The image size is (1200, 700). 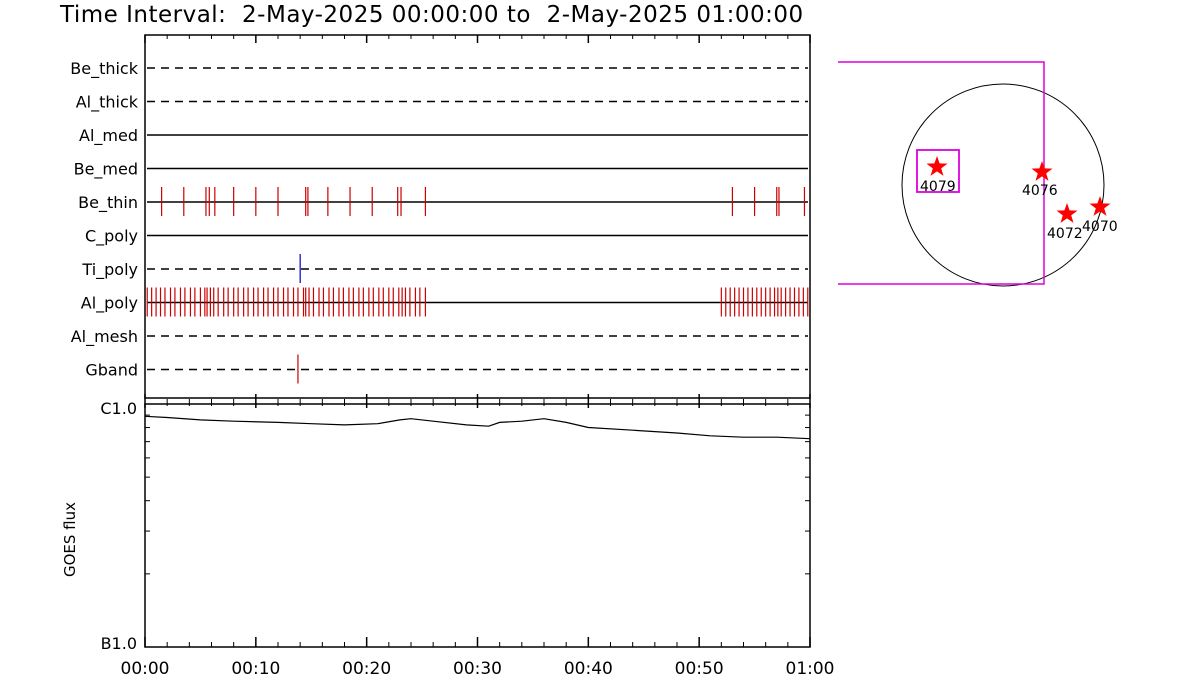 I want to click on active-region-label-4070: 4070, so click(x=1100, y=227).